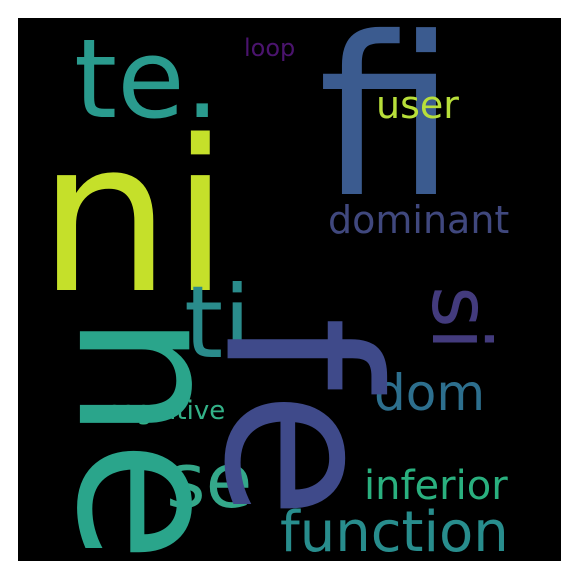  I want to click on word-dominant: dominant, so click(419, 220).